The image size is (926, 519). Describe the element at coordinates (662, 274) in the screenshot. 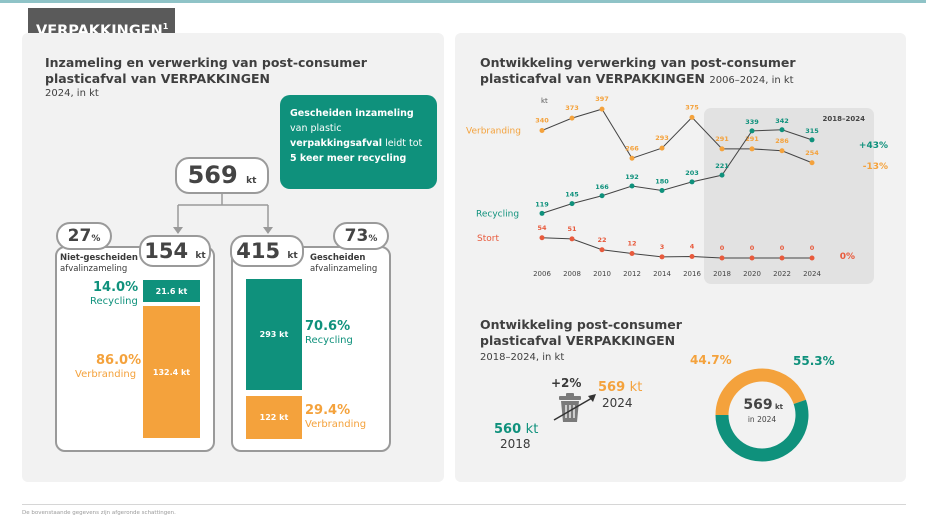

I see `x-tick-2014: 2014` at that location.